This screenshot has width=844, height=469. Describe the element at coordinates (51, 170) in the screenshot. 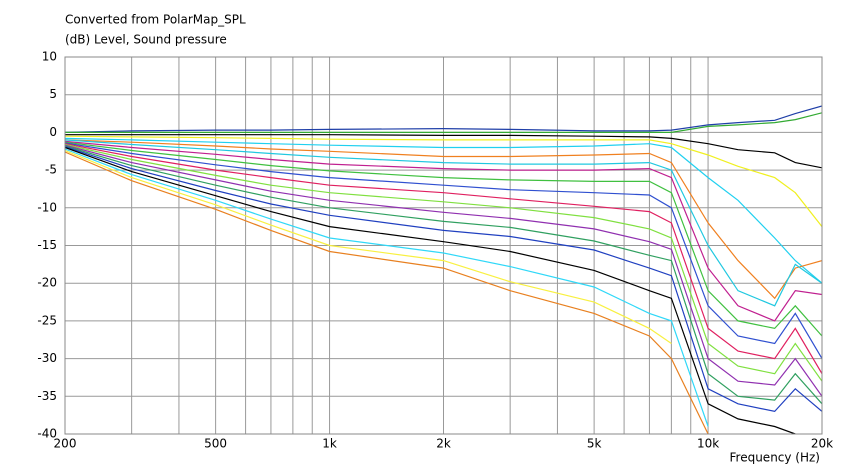

I see `y-tick-label: -5` at that location.